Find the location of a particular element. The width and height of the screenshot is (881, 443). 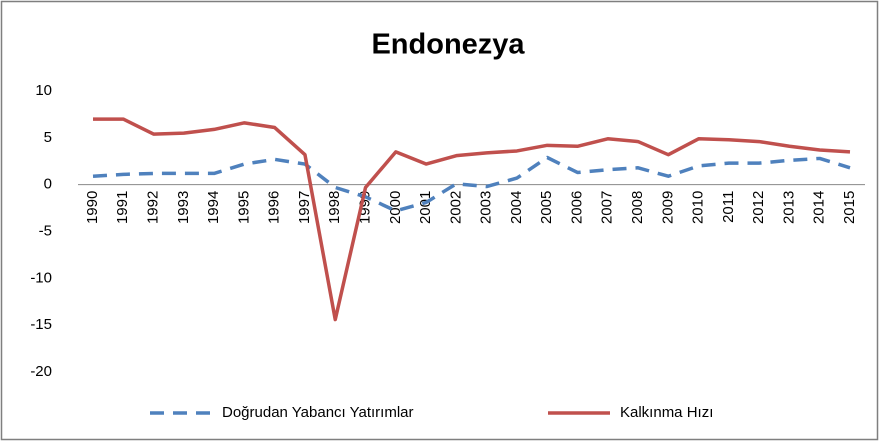

x-tick-label: 1995 is located at coordinates (243, 207).